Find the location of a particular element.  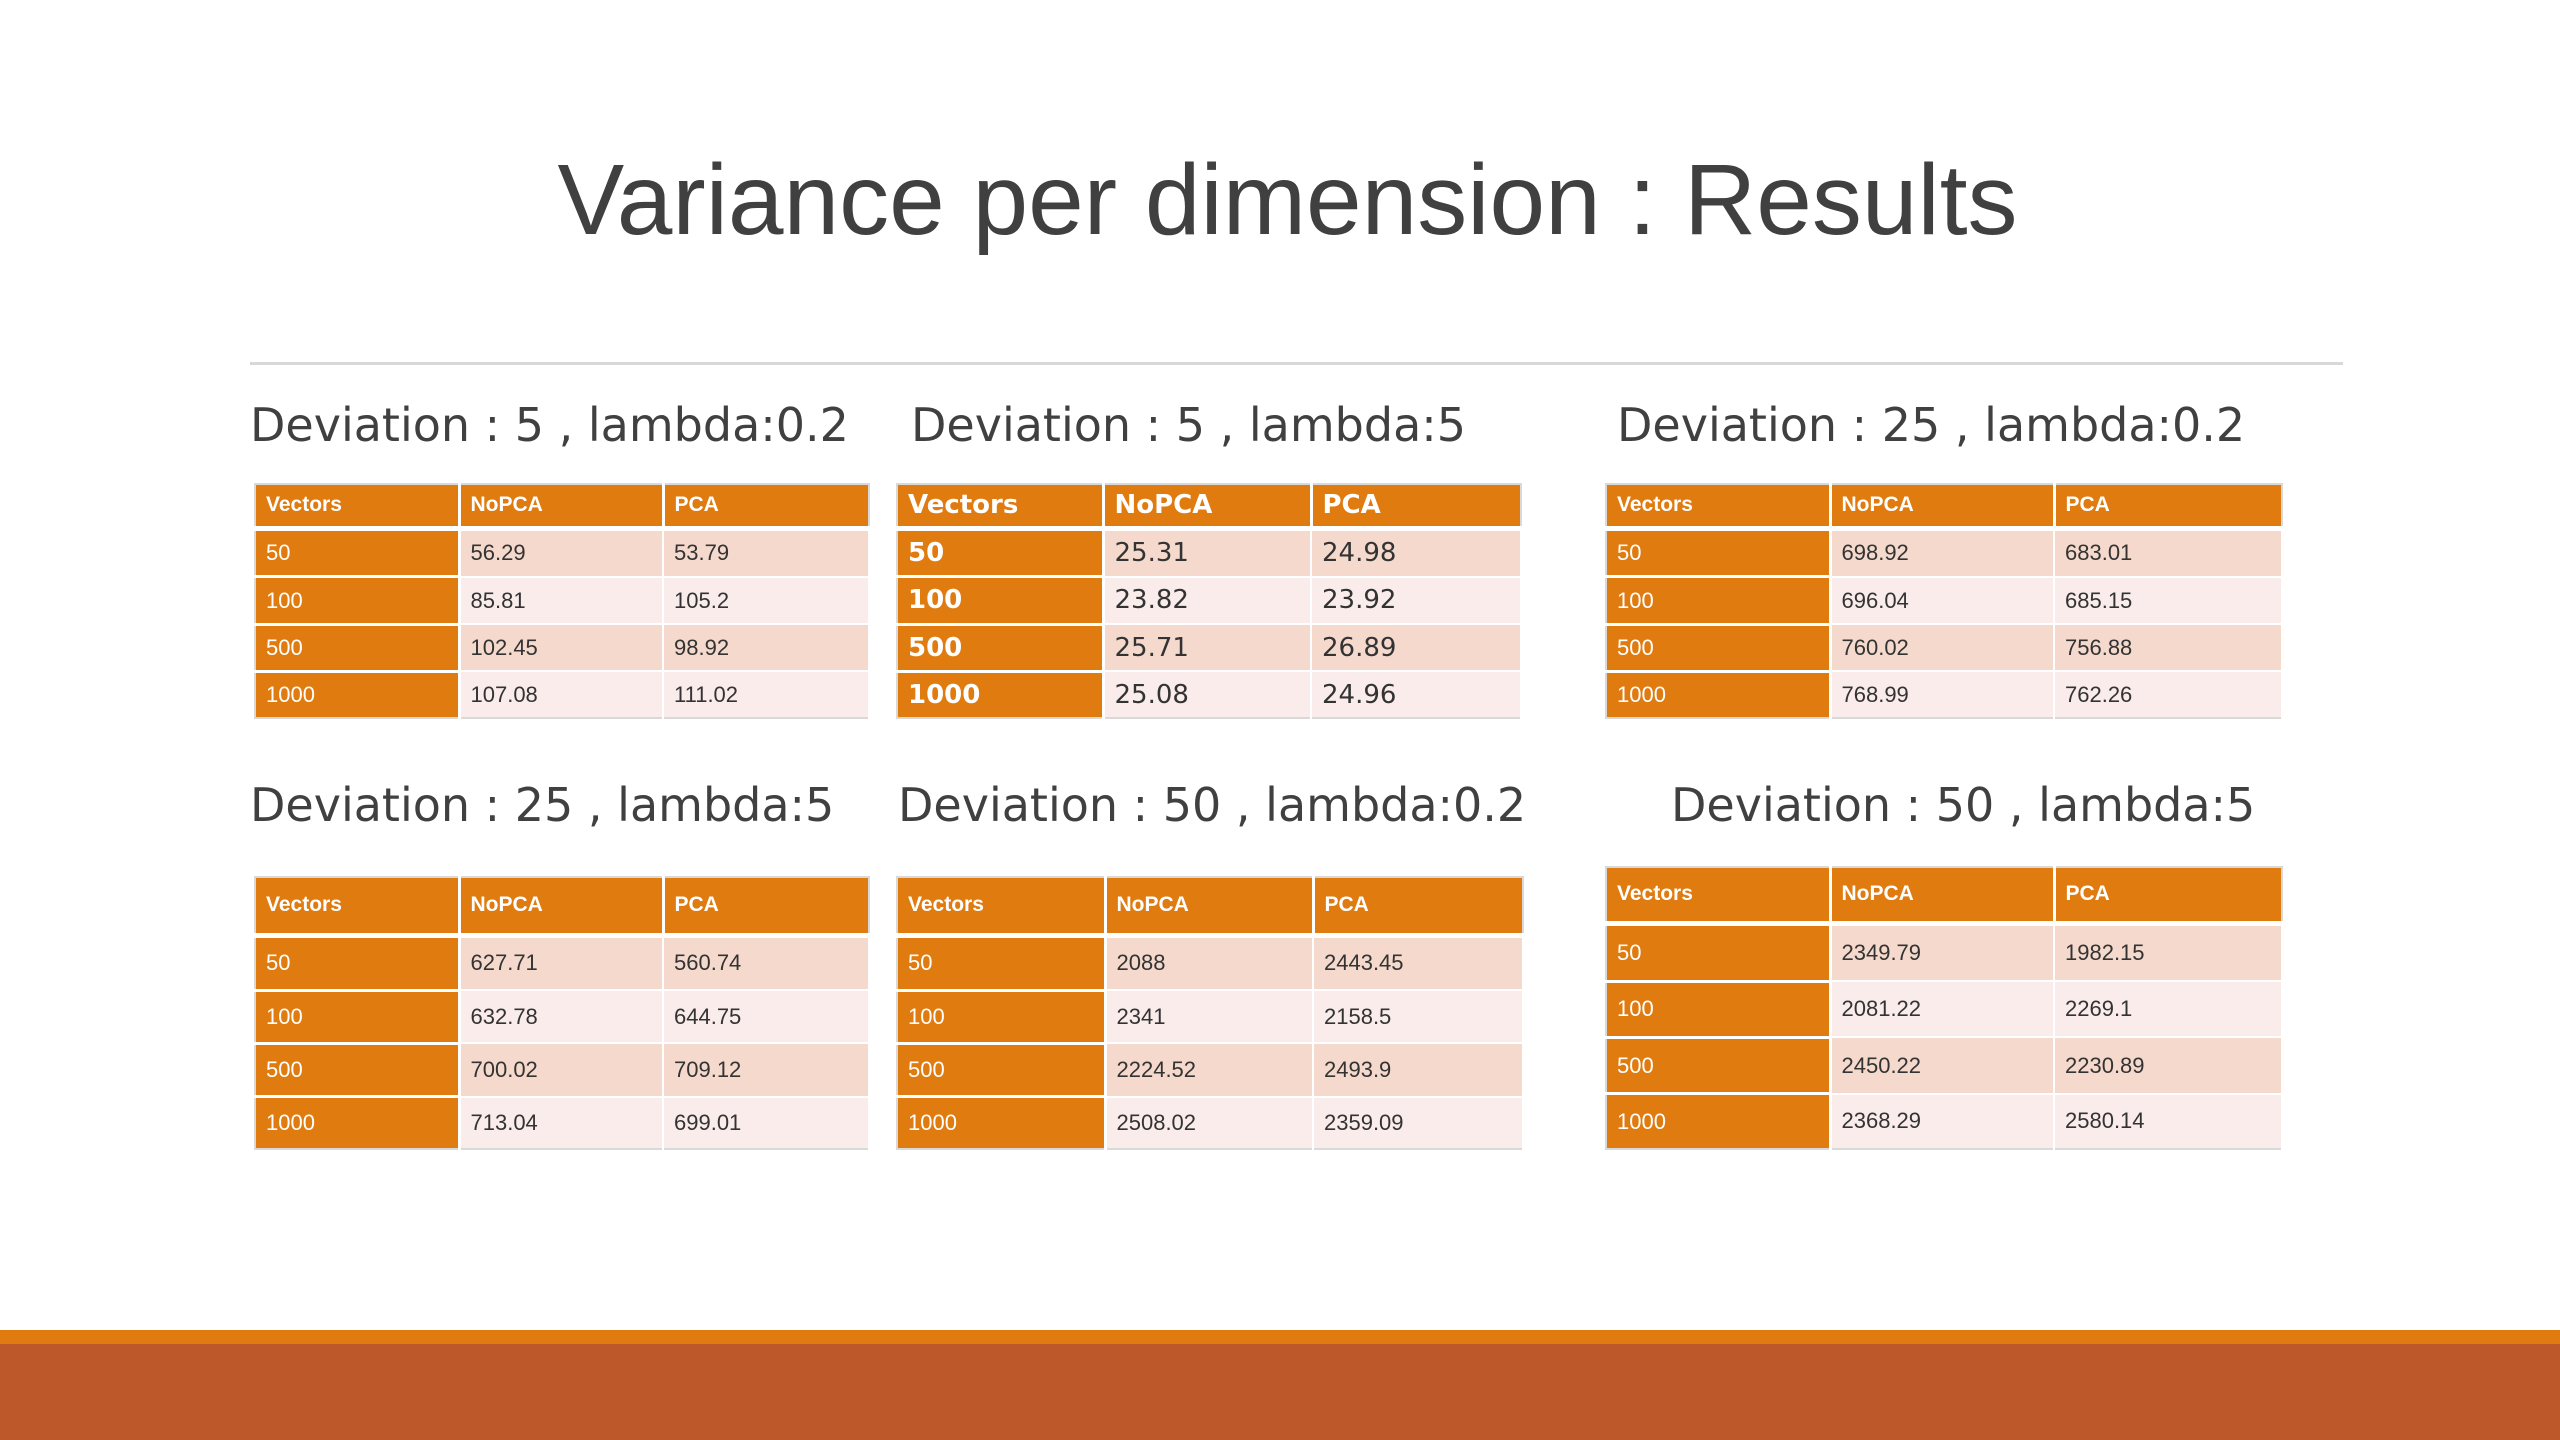

table-row: 1000 2508.02 2359.09 is located at coordinates (1210, 1122).